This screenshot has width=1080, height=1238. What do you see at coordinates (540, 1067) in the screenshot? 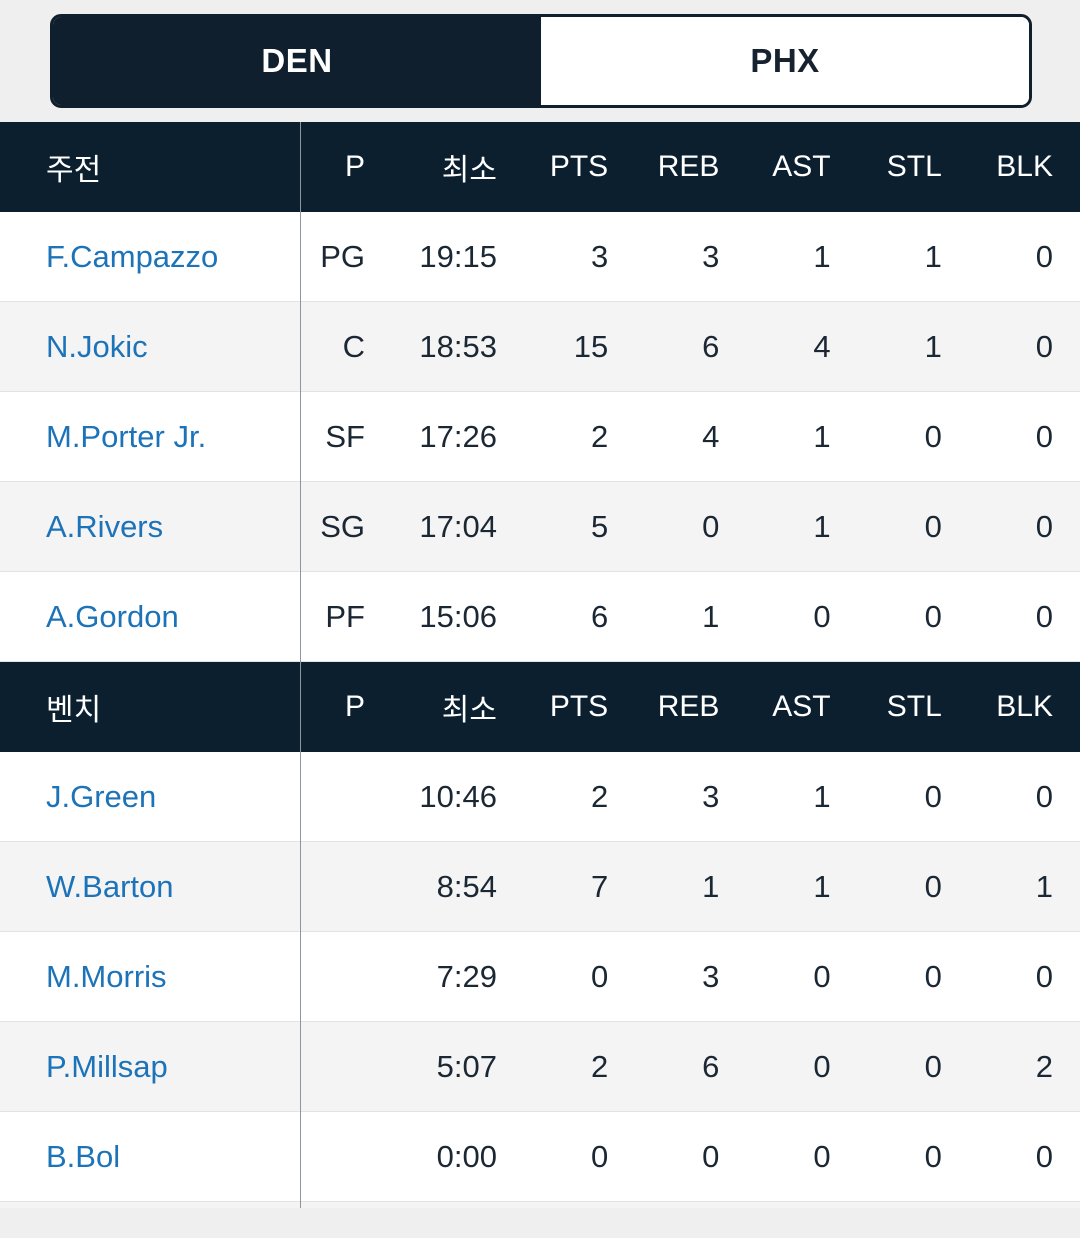
I see `table-row: P.Millsap 5:07 2 6 0 0 2` at bounding box center [540, 1067].